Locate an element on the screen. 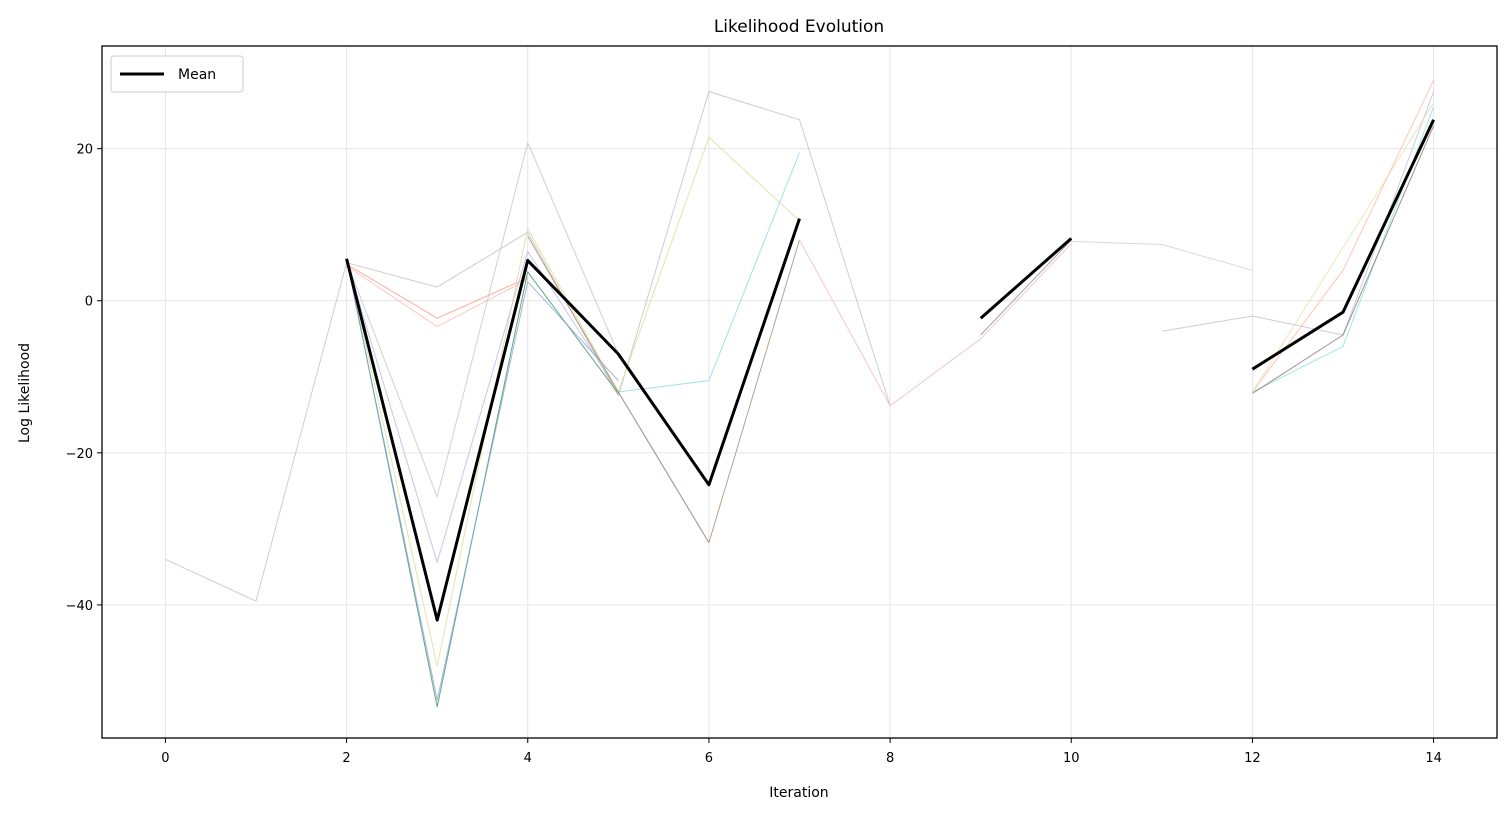  legend-mean-label: Mean is located at coordinates (197, 75).